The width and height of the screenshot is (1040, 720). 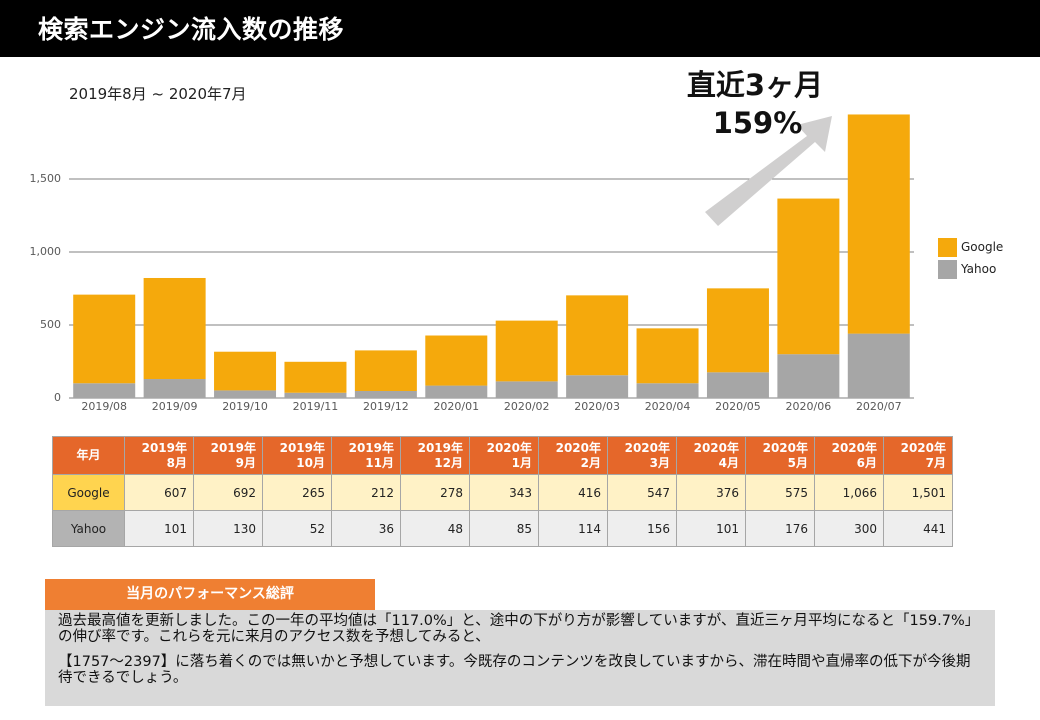 What do you see at coordinates (659, 462) in the screenshot?
I see `column-month: 3月` at bounding box center [659, 462].